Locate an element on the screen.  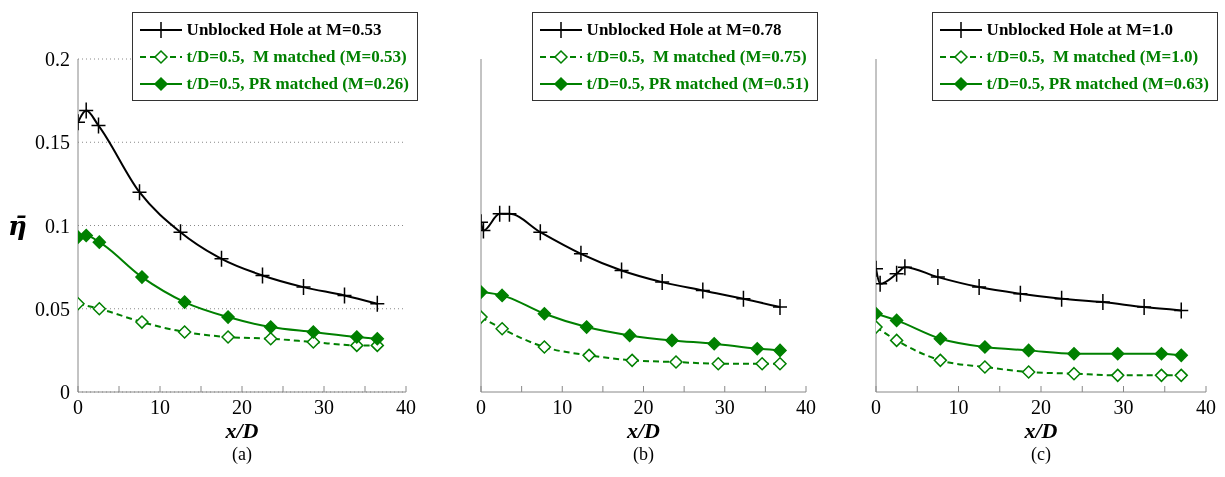
legend-label: t/D=0.5, PR matched (M=0.63) is located at coordinates (1097, 84).